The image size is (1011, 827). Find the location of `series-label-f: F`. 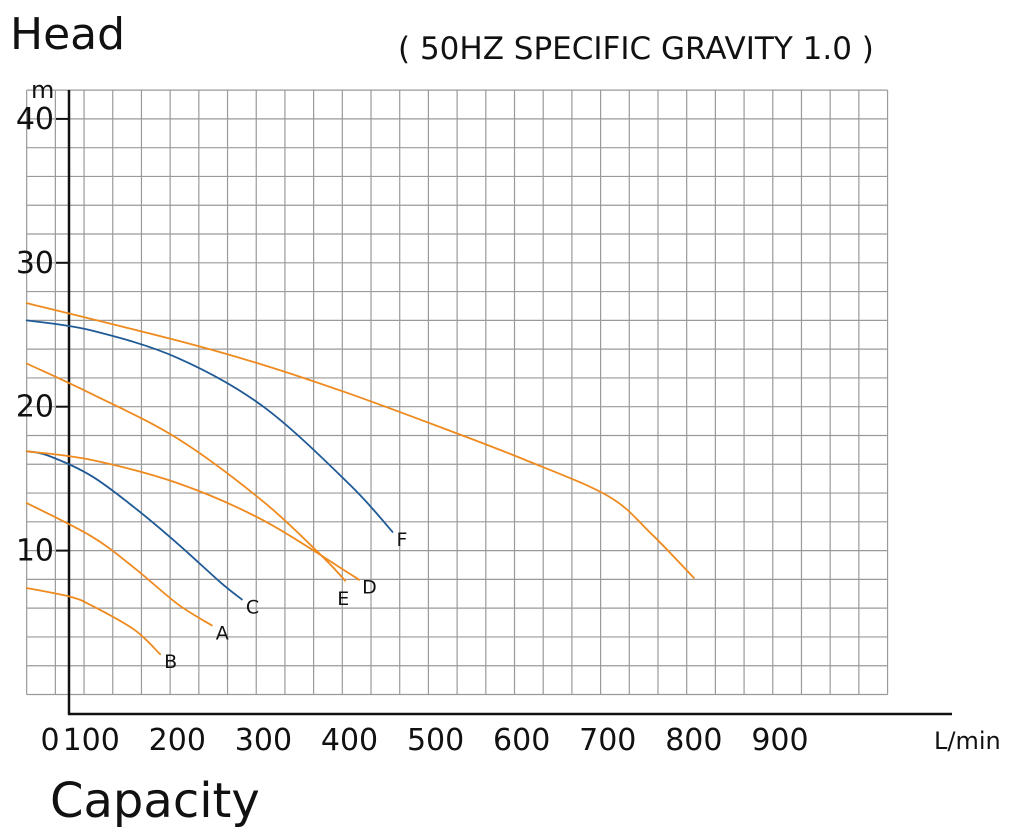

series-label-f: F is located at coordinates (402, 540).